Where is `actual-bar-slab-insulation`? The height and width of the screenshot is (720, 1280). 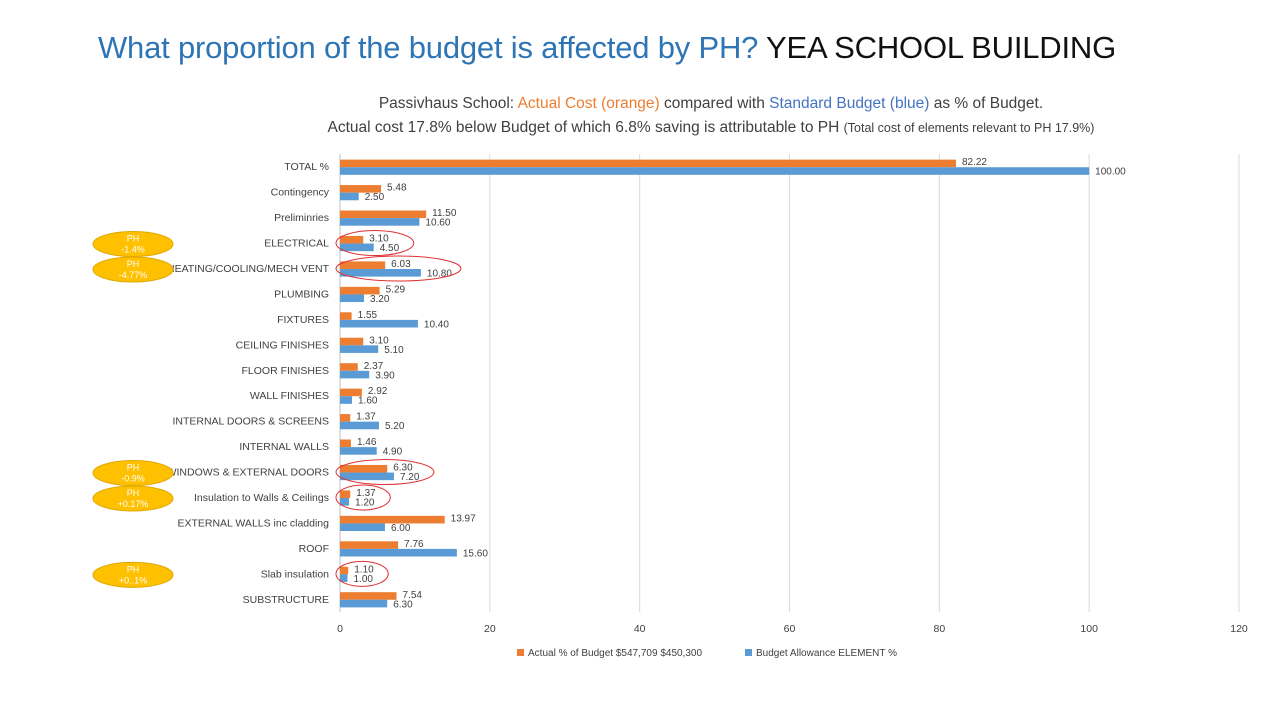 actual-bar-slab-insulation is located at coordinates (344, 570).